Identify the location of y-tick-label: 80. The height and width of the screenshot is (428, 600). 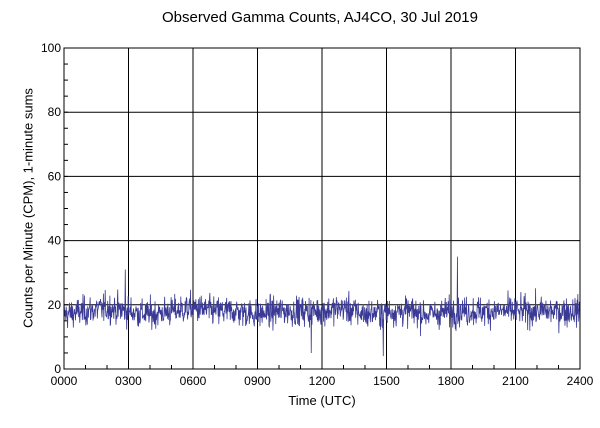
(55, 112).